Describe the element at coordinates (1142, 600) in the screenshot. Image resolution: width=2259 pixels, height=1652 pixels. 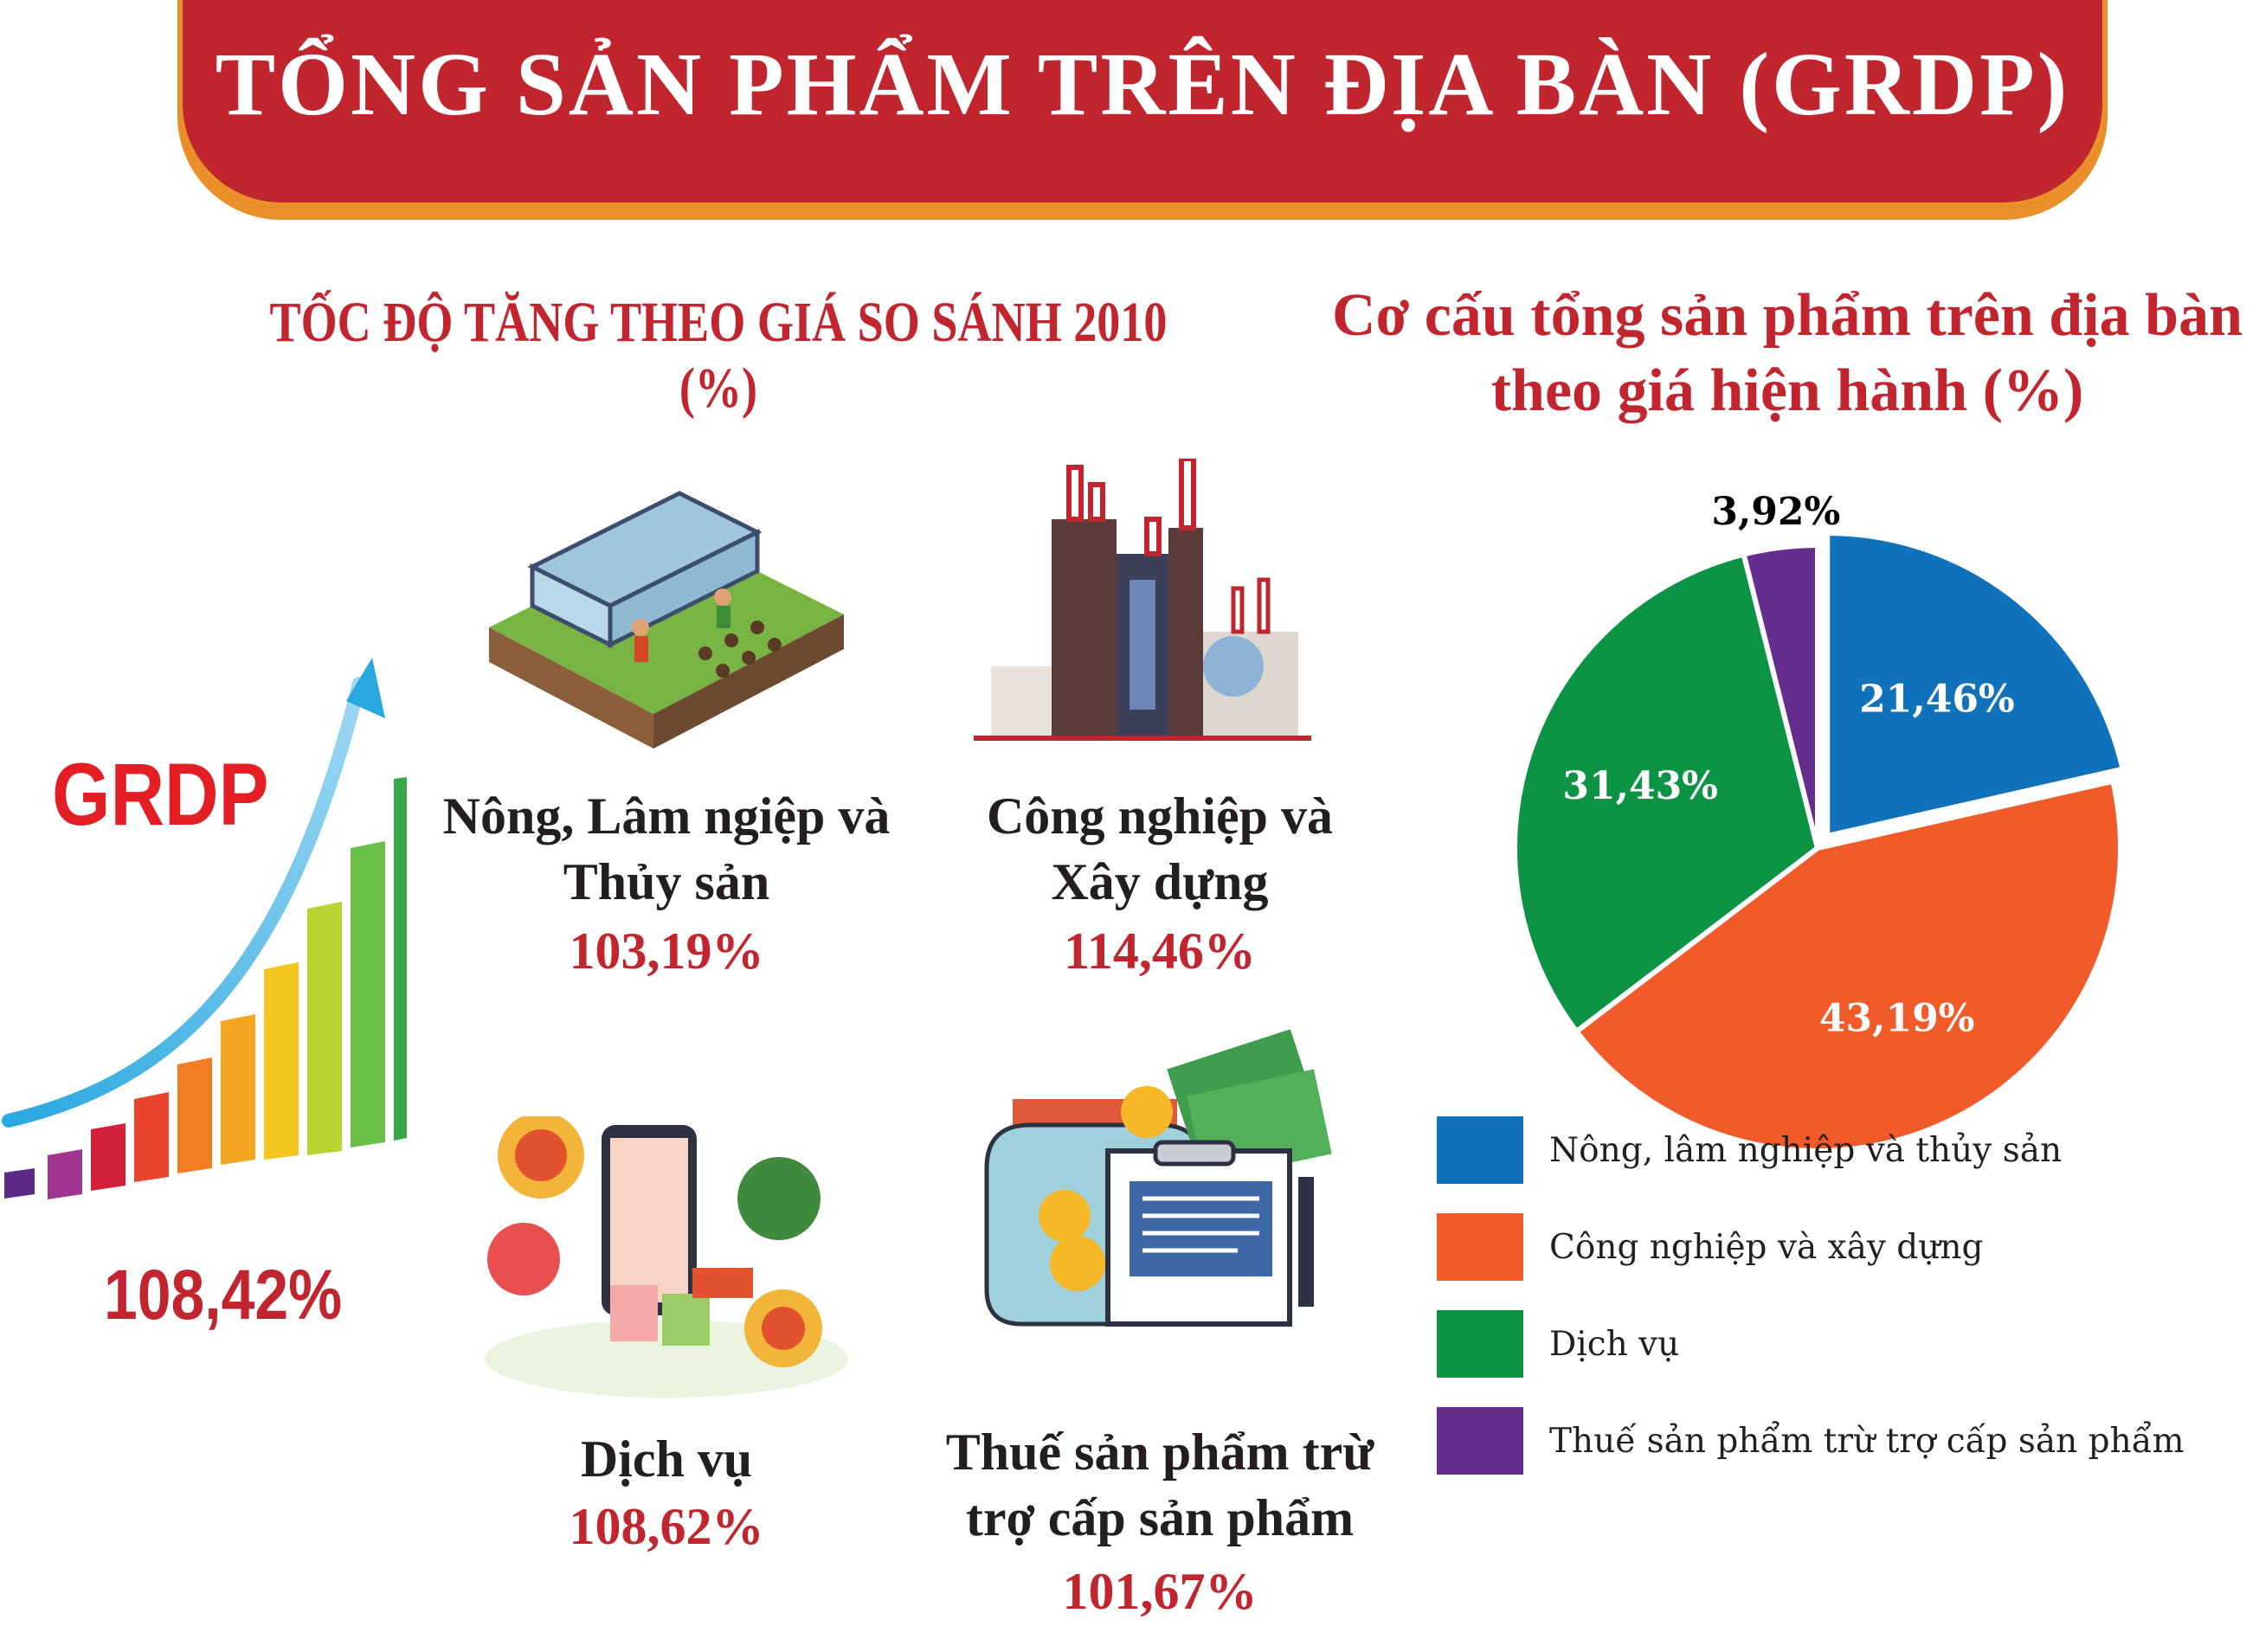
I see `factory-icon` at that location.